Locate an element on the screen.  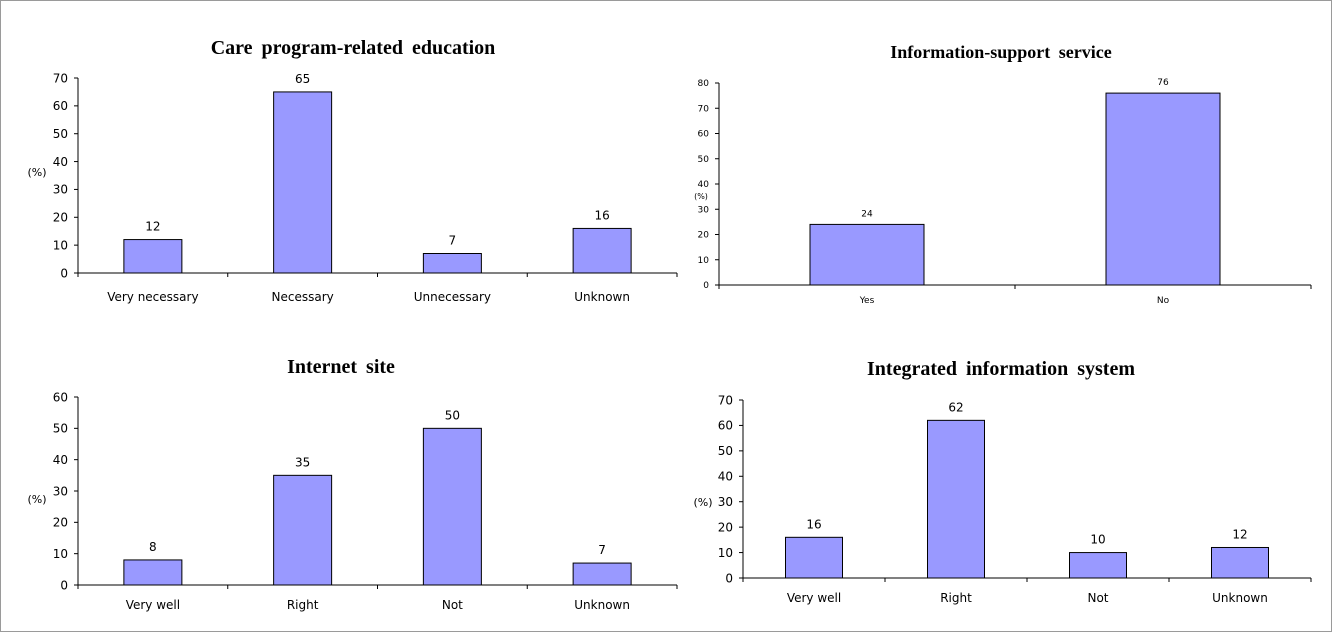
bar-necessary is located at coordinates (303, 182).